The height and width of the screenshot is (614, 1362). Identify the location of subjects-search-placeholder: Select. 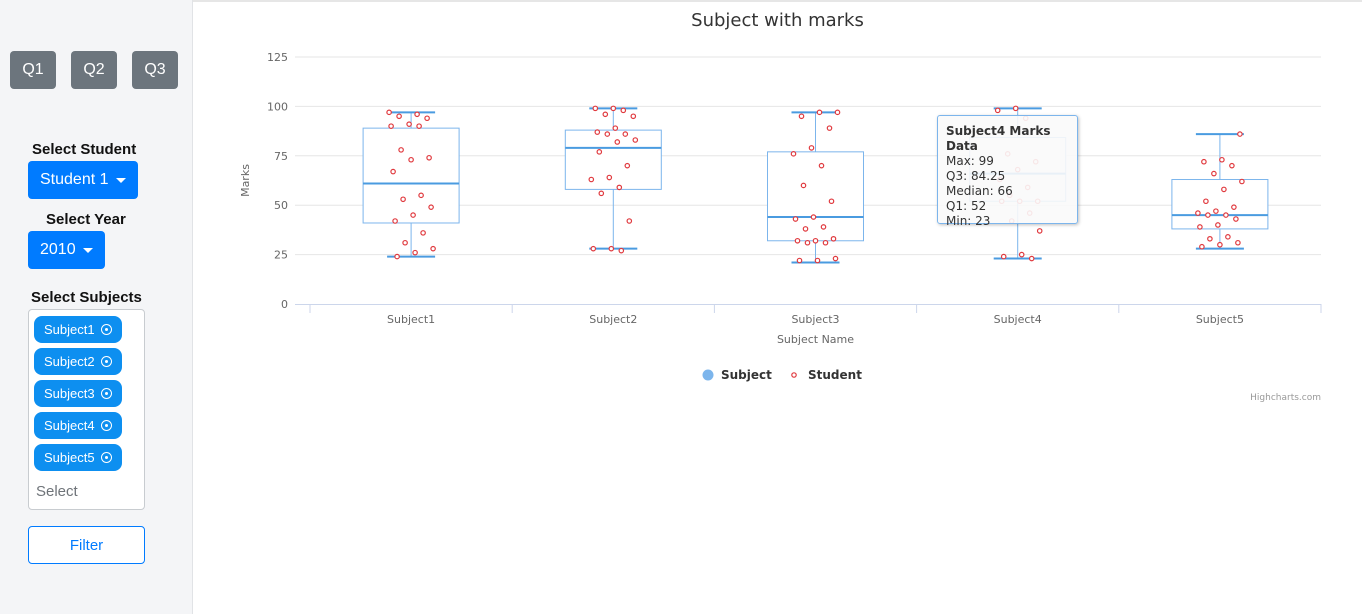
(57, 491).